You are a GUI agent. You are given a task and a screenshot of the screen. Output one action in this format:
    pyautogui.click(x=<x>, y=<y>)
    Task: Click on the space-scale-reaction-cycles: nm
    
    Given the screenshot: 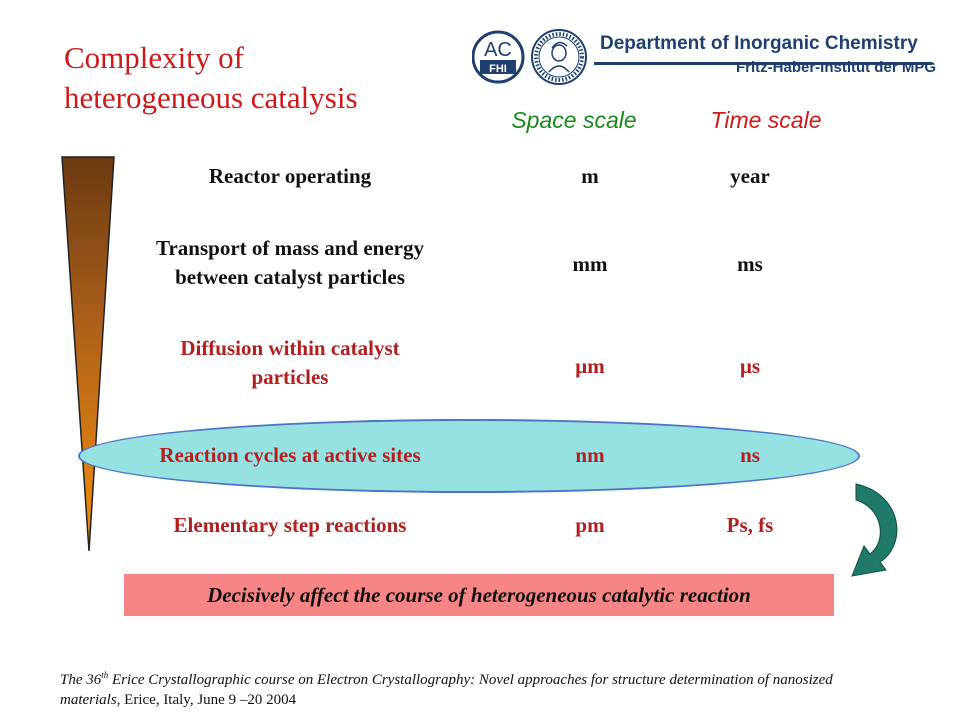 What is the action you would take?
    pyautogui.click(x=590, y=455)
    